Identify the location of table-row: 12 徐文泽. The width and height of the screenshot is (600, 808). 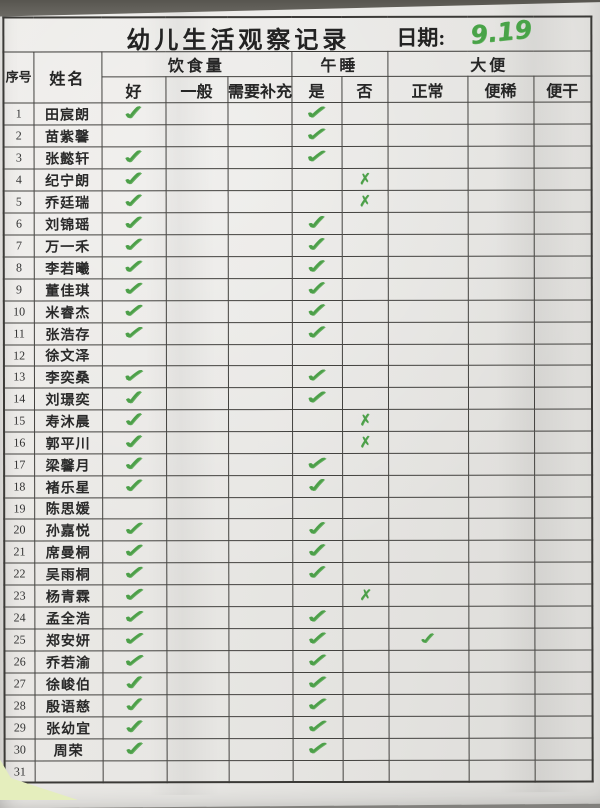
(298, 355).